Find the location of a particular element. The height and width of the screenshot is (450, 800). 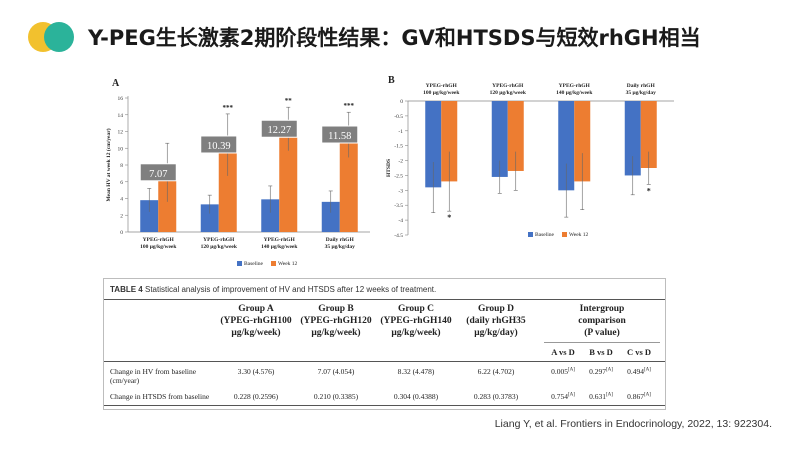

table-cell-pvalue: 0.867[A] is located at coordinates (639, 396).